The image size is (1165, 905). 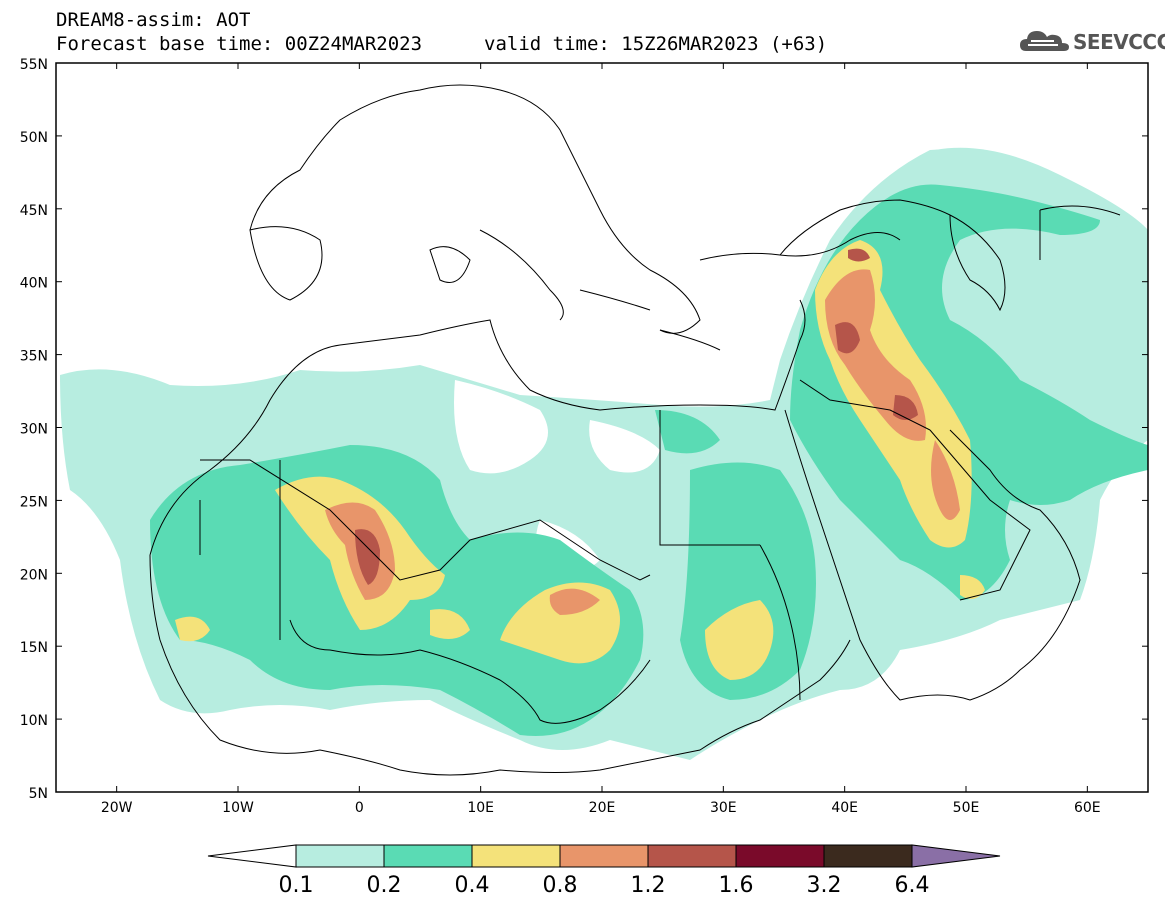 What do you see at coordinates (648, 885) in the screenshot?
I see `colorbar-label: 1.2` at bounding box center [648, 885].